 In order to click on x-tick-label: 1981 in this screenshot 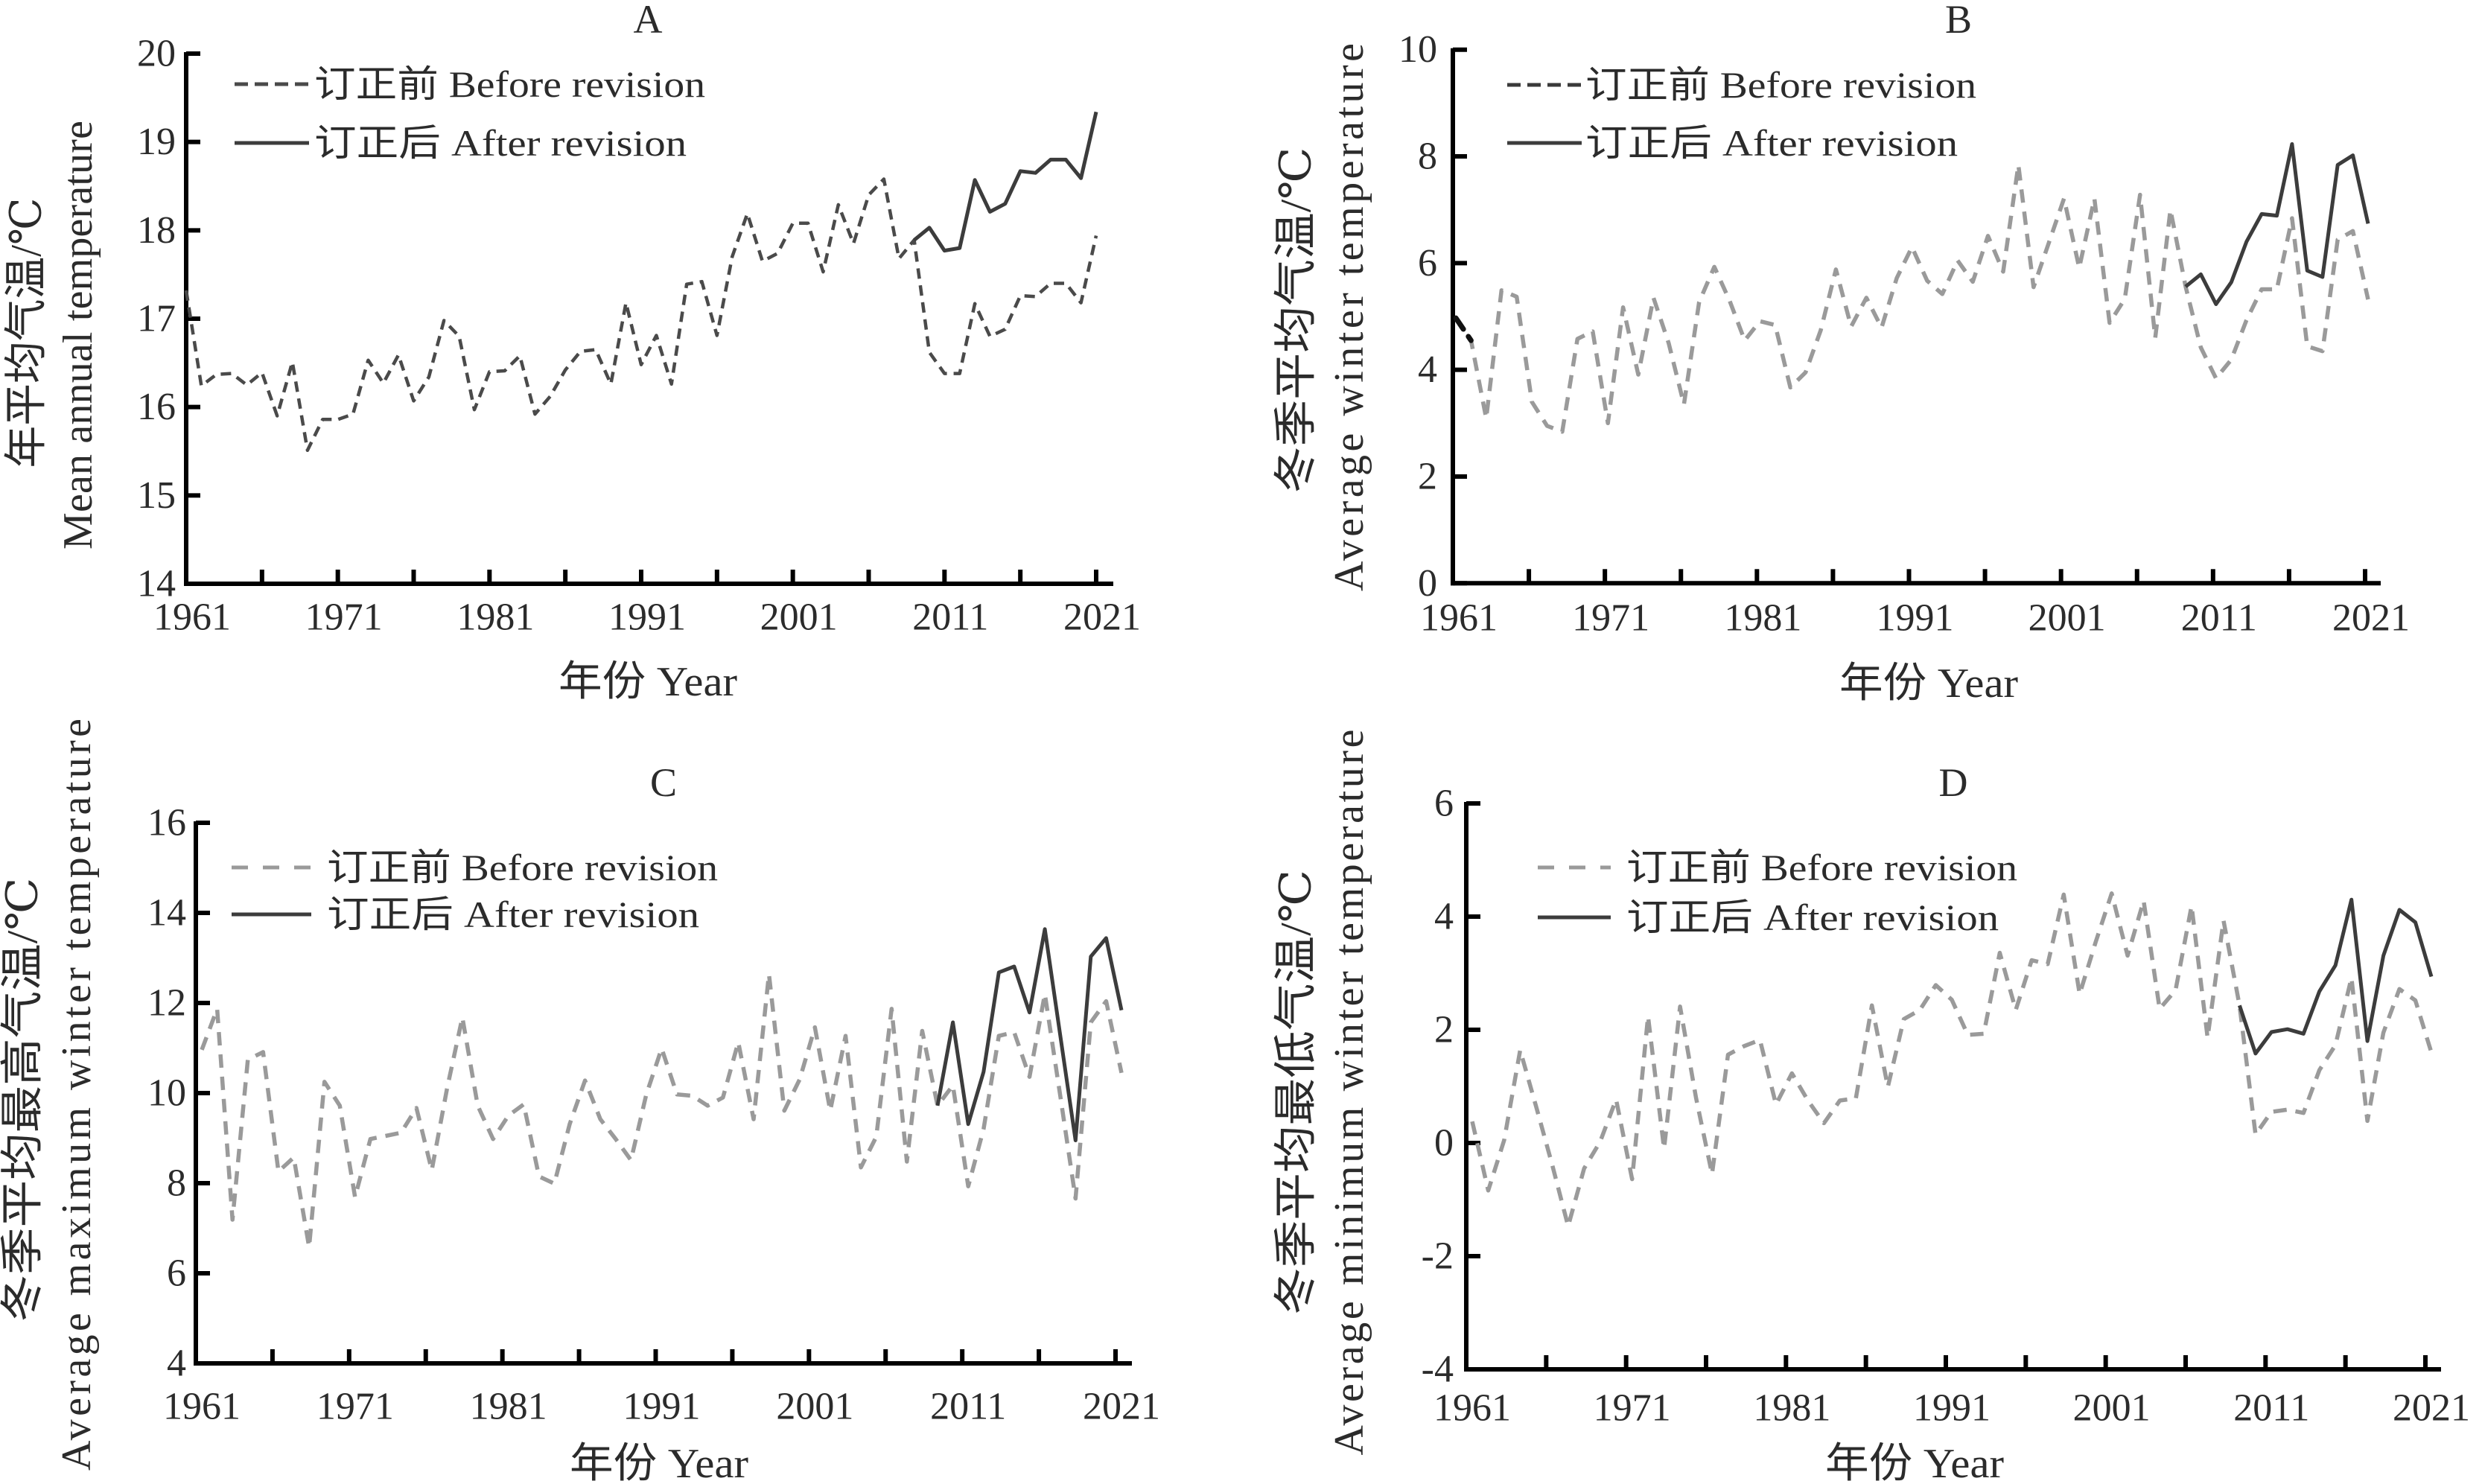, I will do `click(1791, 1408)`.